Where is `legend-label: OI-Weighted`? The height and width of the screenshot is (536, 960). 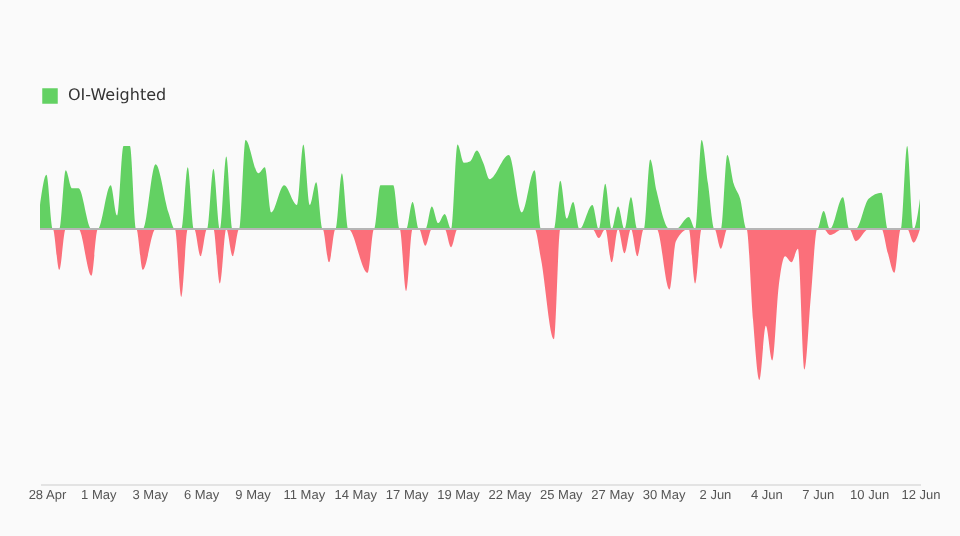
legend-label: OI-Weighted is located at coordinates (117, 95).